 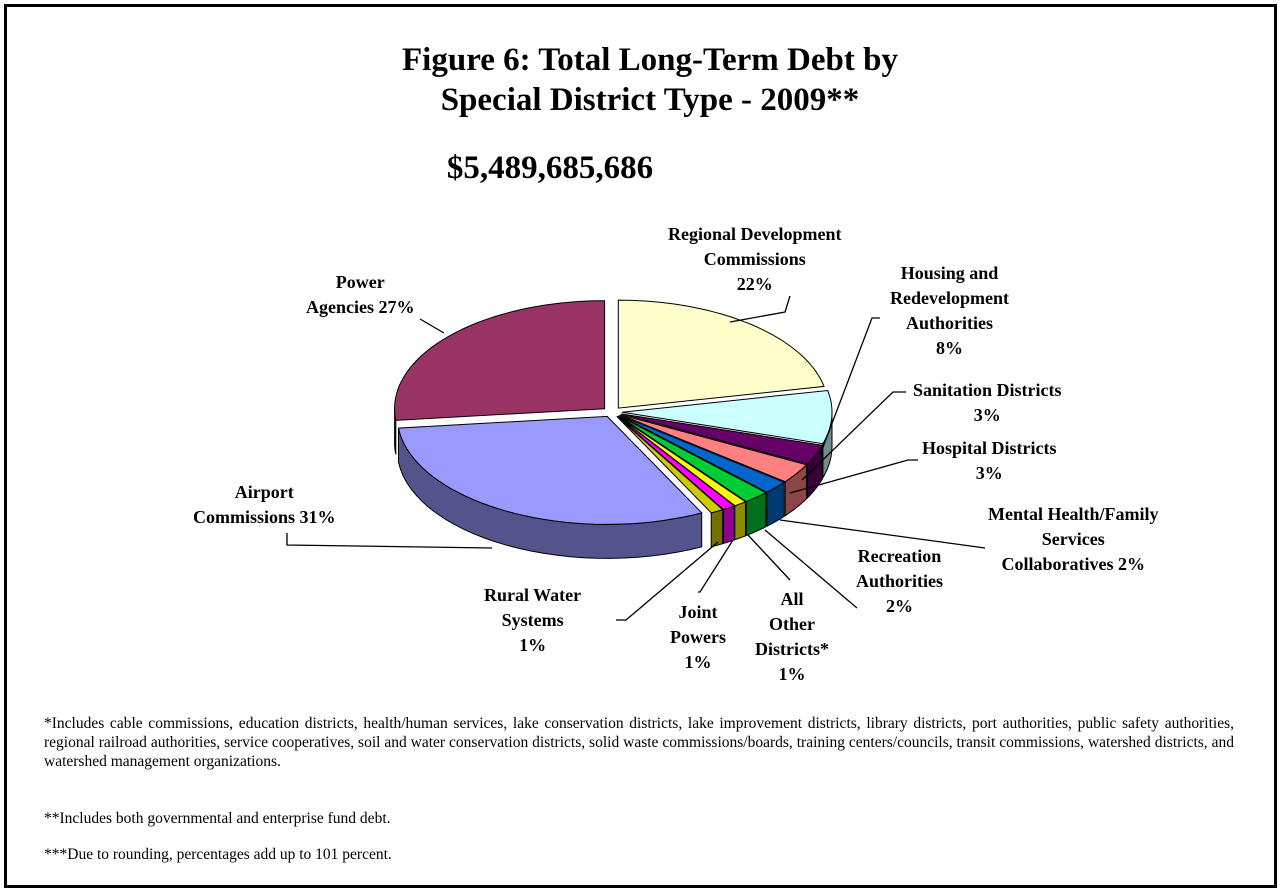 I want to click on leader-sanitation, so click(x=853, y=436).